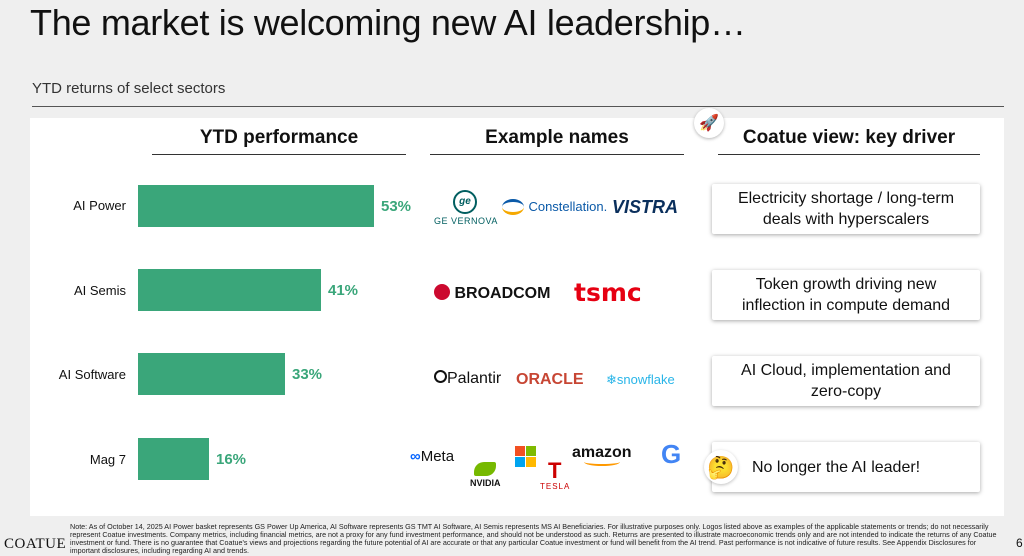 The height and width of the screenshot is (556, 1024). What do you see at coordinates (92, 374) in the screenshot?
I see `row-label-ai-software: AI Software` at bounding box center [92, 374].